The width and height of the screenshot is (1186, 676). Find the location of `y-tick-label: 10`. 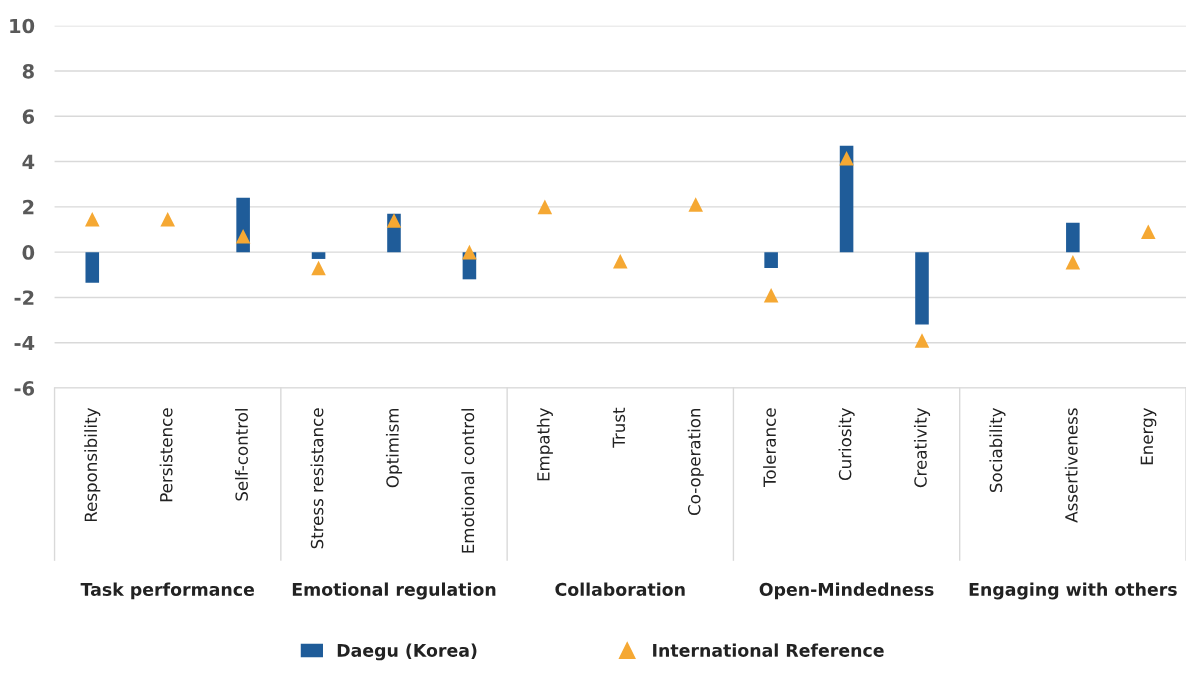

y-tick-label: 10 is located at coordinates (22, 26).